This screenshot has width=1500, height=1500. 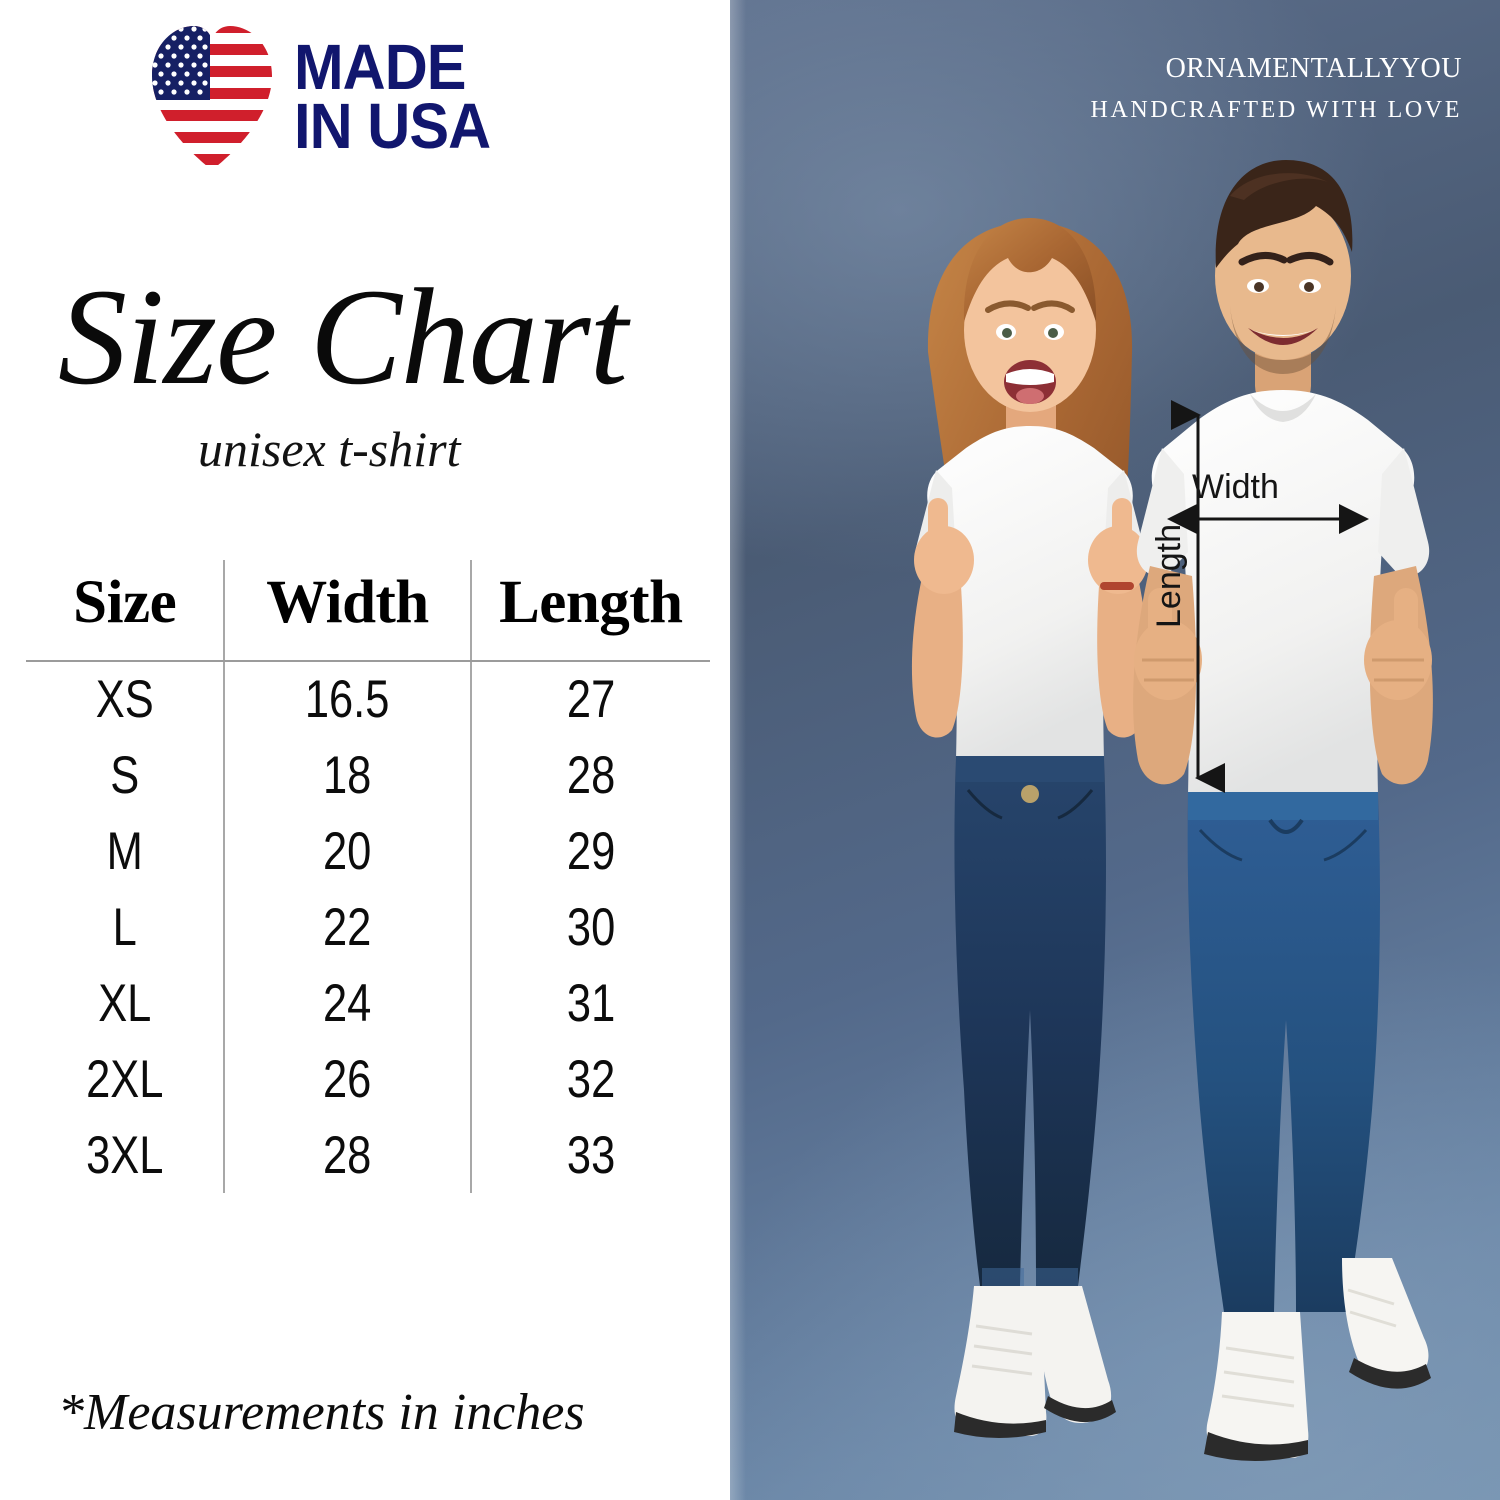 What do you see at coordinates (124, 851) in the screenshot?
I see `cell-size: M` at bounding box center [124, 851].